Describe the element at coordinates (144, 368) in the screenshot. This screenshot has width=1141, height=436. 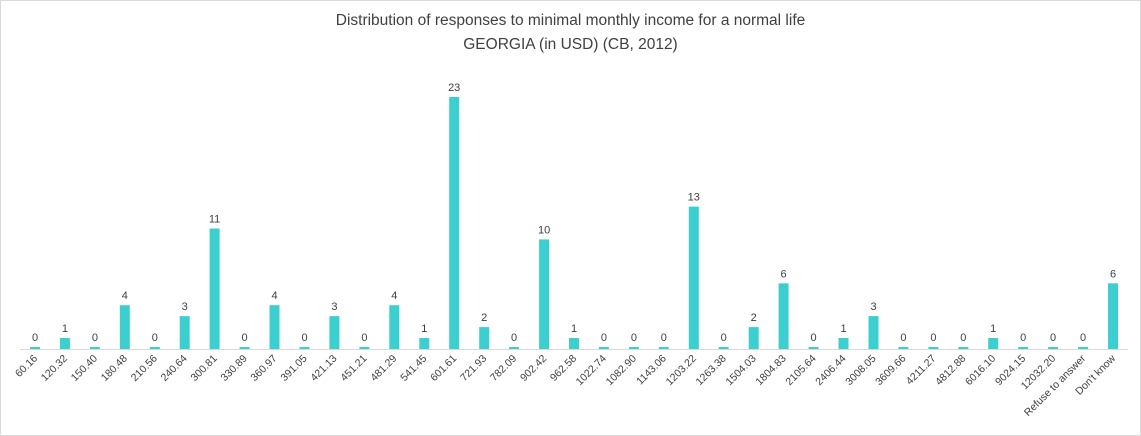
I see `x-tick-label: 210.56` at that location.